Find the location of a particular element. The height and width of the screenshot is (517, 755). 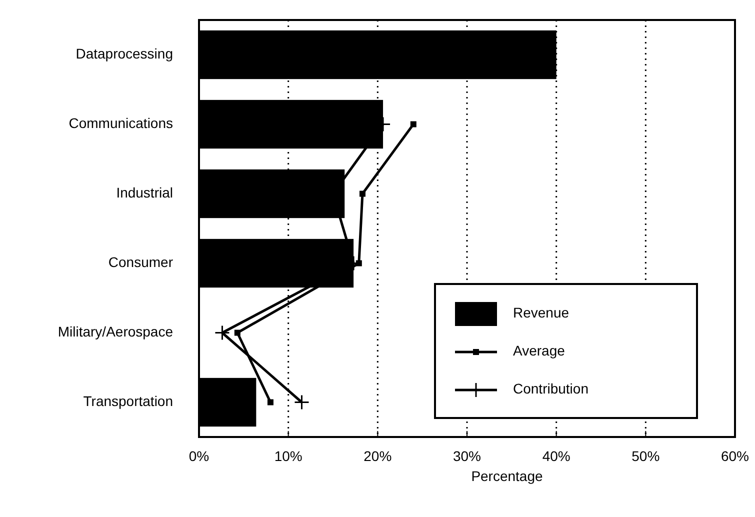

y-tick-label: Communications is located at coordinates (120, 122).